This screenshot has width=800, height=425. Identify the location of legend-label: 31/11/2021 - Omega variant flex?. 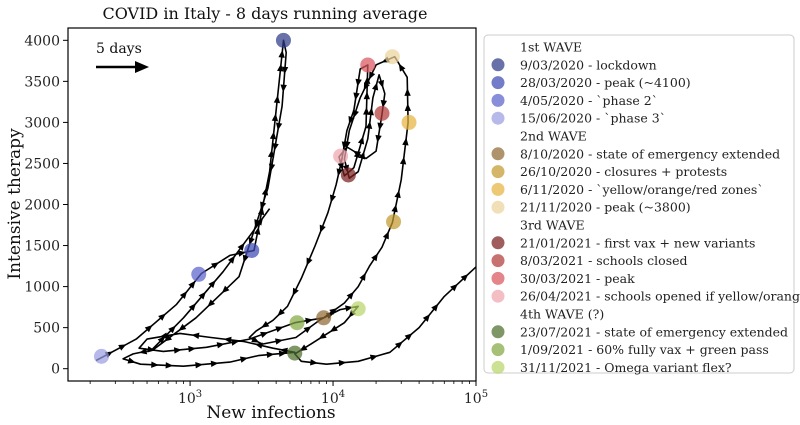
(626, 367).